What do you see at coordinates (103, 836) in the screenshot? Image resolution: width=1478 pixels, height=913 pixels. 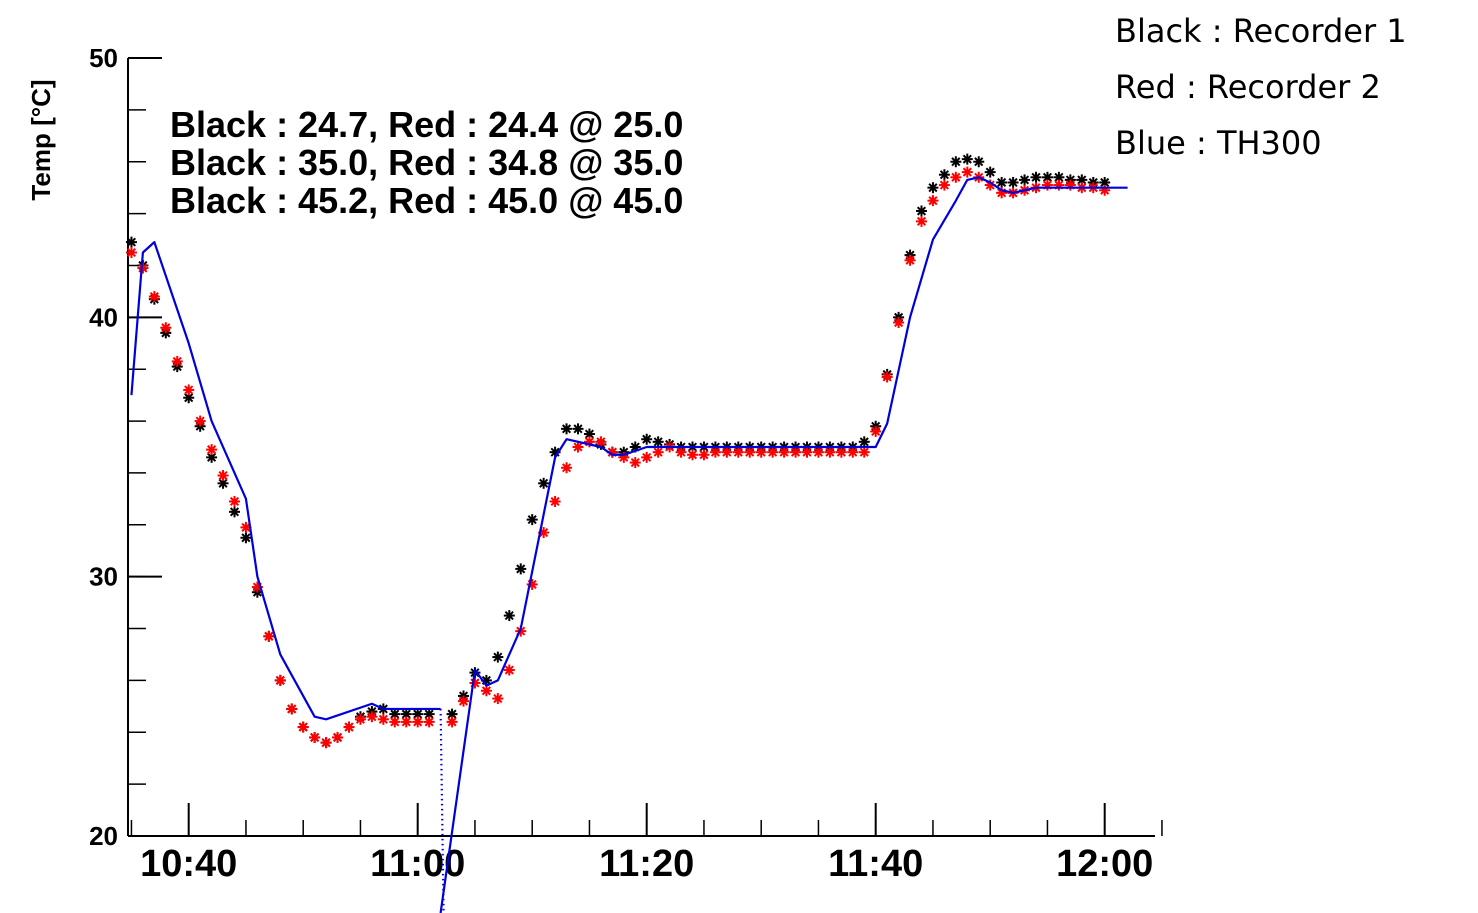 I see `y-tick-label: 20` at bounding box center [103, 836].